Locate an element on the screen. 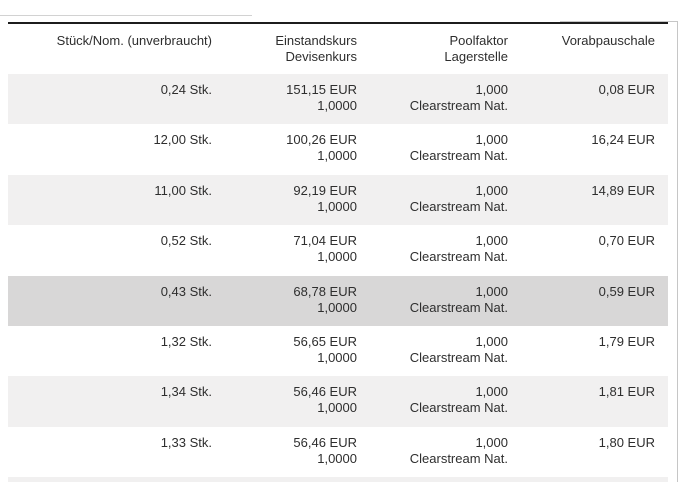 The height and width of the screenshot is (482, 684). einstandskurs-value: 151,15 EUR is located at coordinates (321, 89).